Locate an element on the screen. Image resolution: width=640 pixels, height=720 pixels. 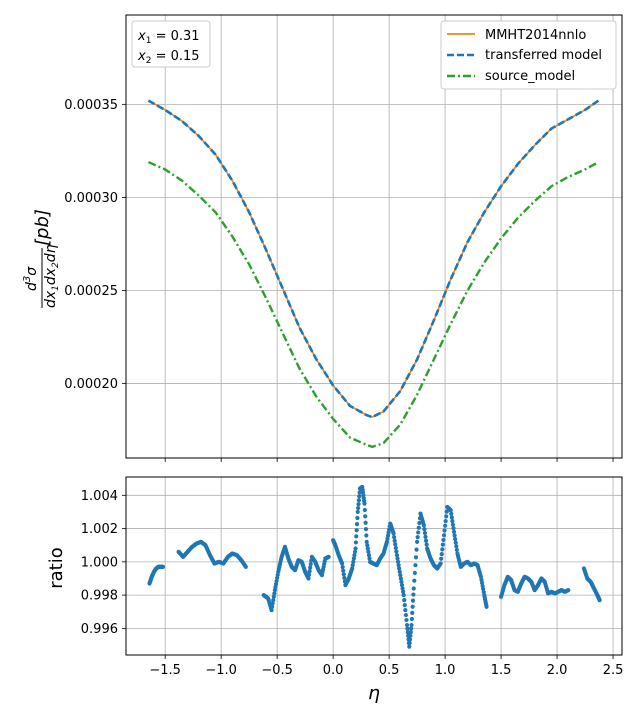
ratio-xtick-label: 2.0 is located at coordinates (557, 670).